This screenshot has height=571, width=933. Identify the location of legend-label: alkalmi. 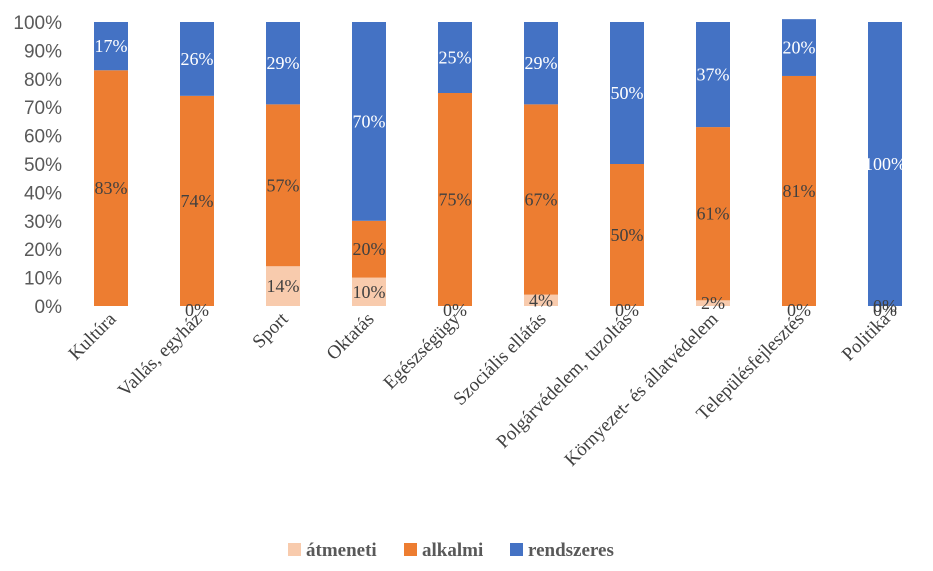
(452, 550).